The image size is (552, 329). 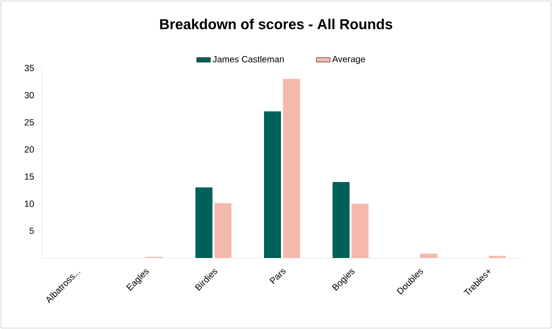 I want to click on legend-label: James Castleman, so click(x=248, y=59).